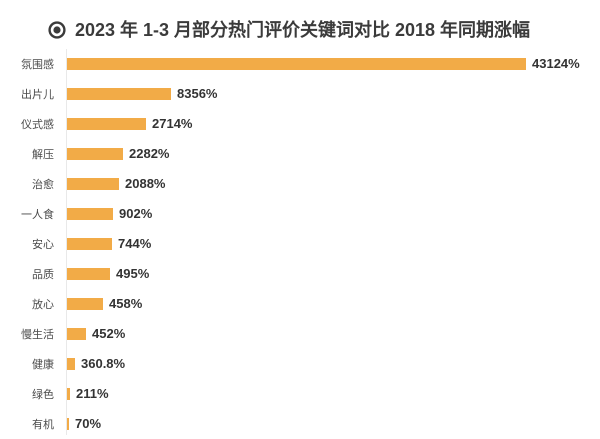 This screenshot has height=439, width=600. What do you see at coordinates (300, 304) in the screenshot?
I see `bar-row: 放心 458%` at bounding box center [300, 304].